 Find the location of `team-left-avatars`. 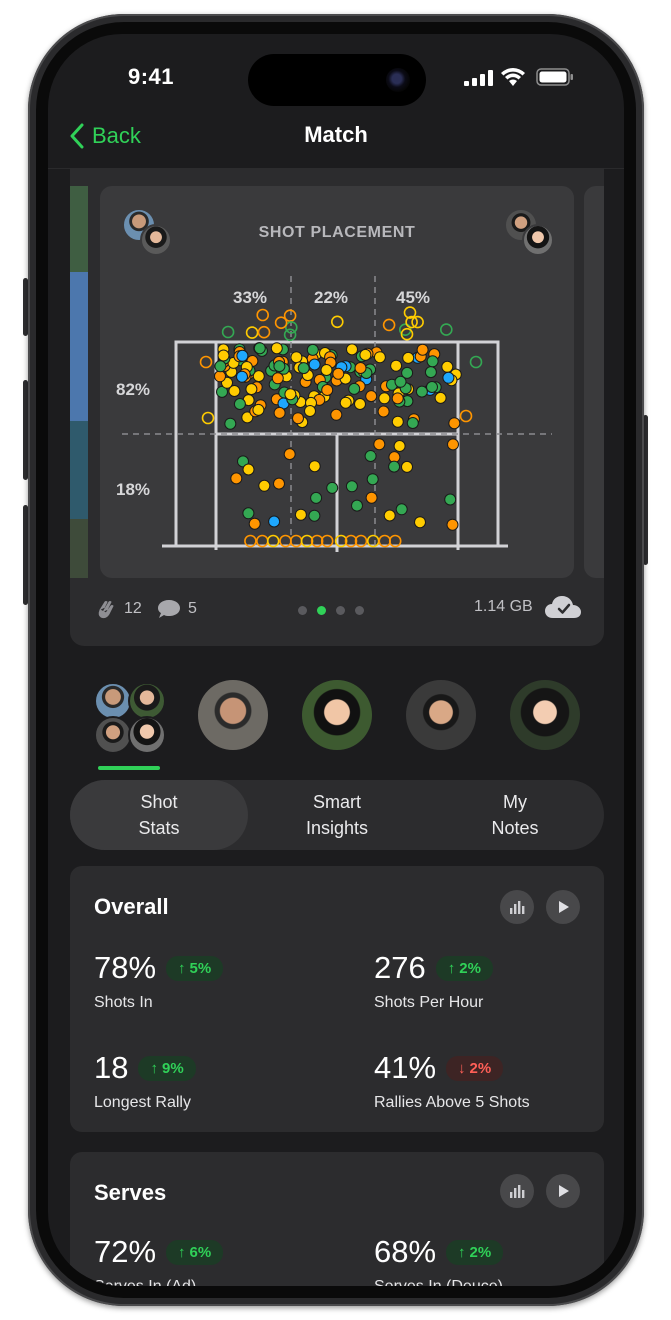

team-left-avatars is located at coordinates (147, 233).